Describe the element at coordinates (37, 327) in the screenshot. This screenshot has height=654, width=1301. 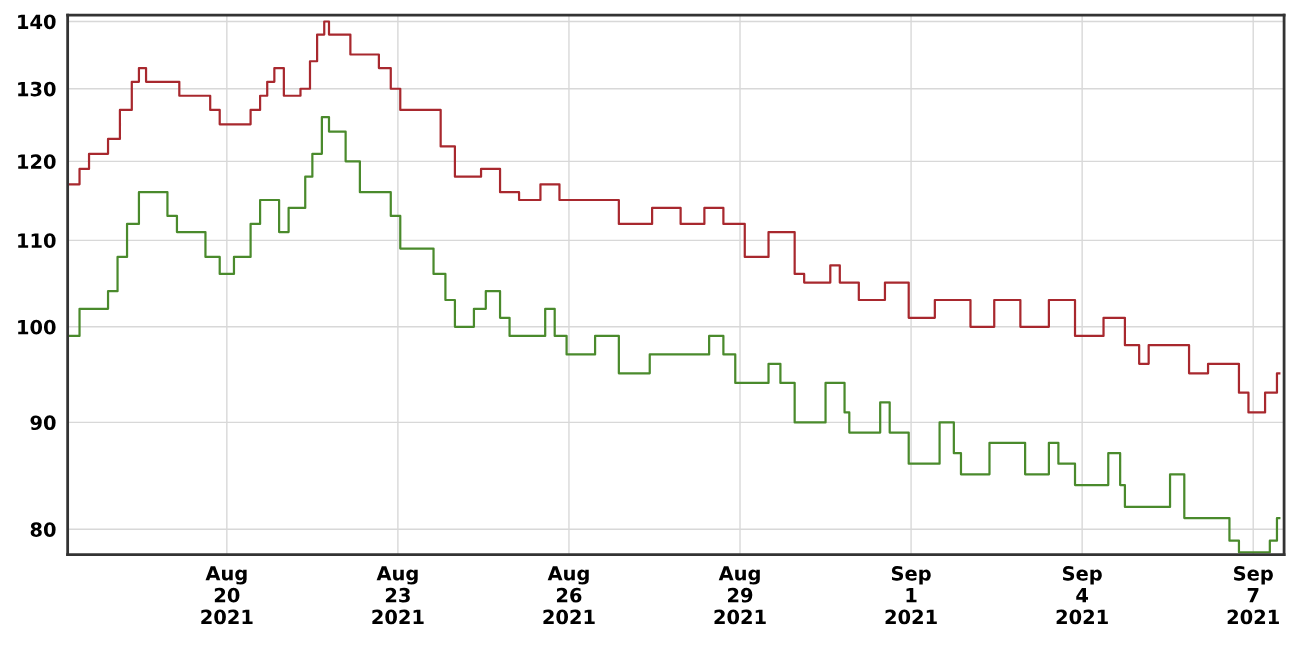
I see `y-tick-label: 100` at that location.